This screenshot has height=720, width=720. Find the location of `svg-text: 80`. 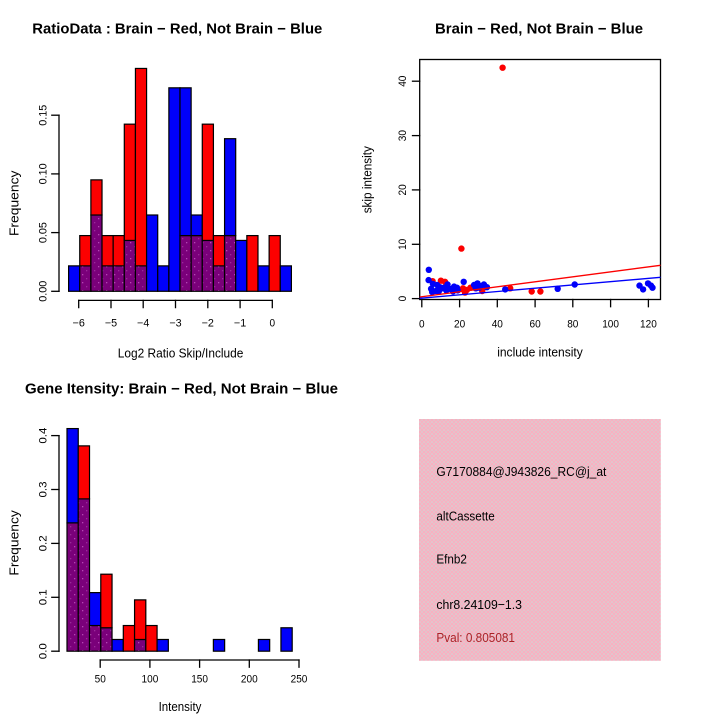

svg-text: 80 is located at coordinates (572, 324).